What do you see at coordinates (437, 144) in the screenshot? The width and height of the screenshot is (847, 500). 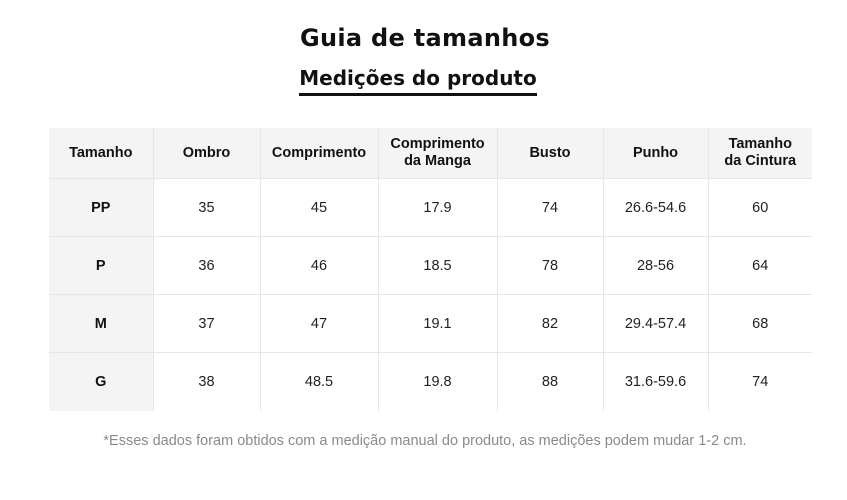 I see `header-label-line1: Comprimento` at bounding box center [437, 144].